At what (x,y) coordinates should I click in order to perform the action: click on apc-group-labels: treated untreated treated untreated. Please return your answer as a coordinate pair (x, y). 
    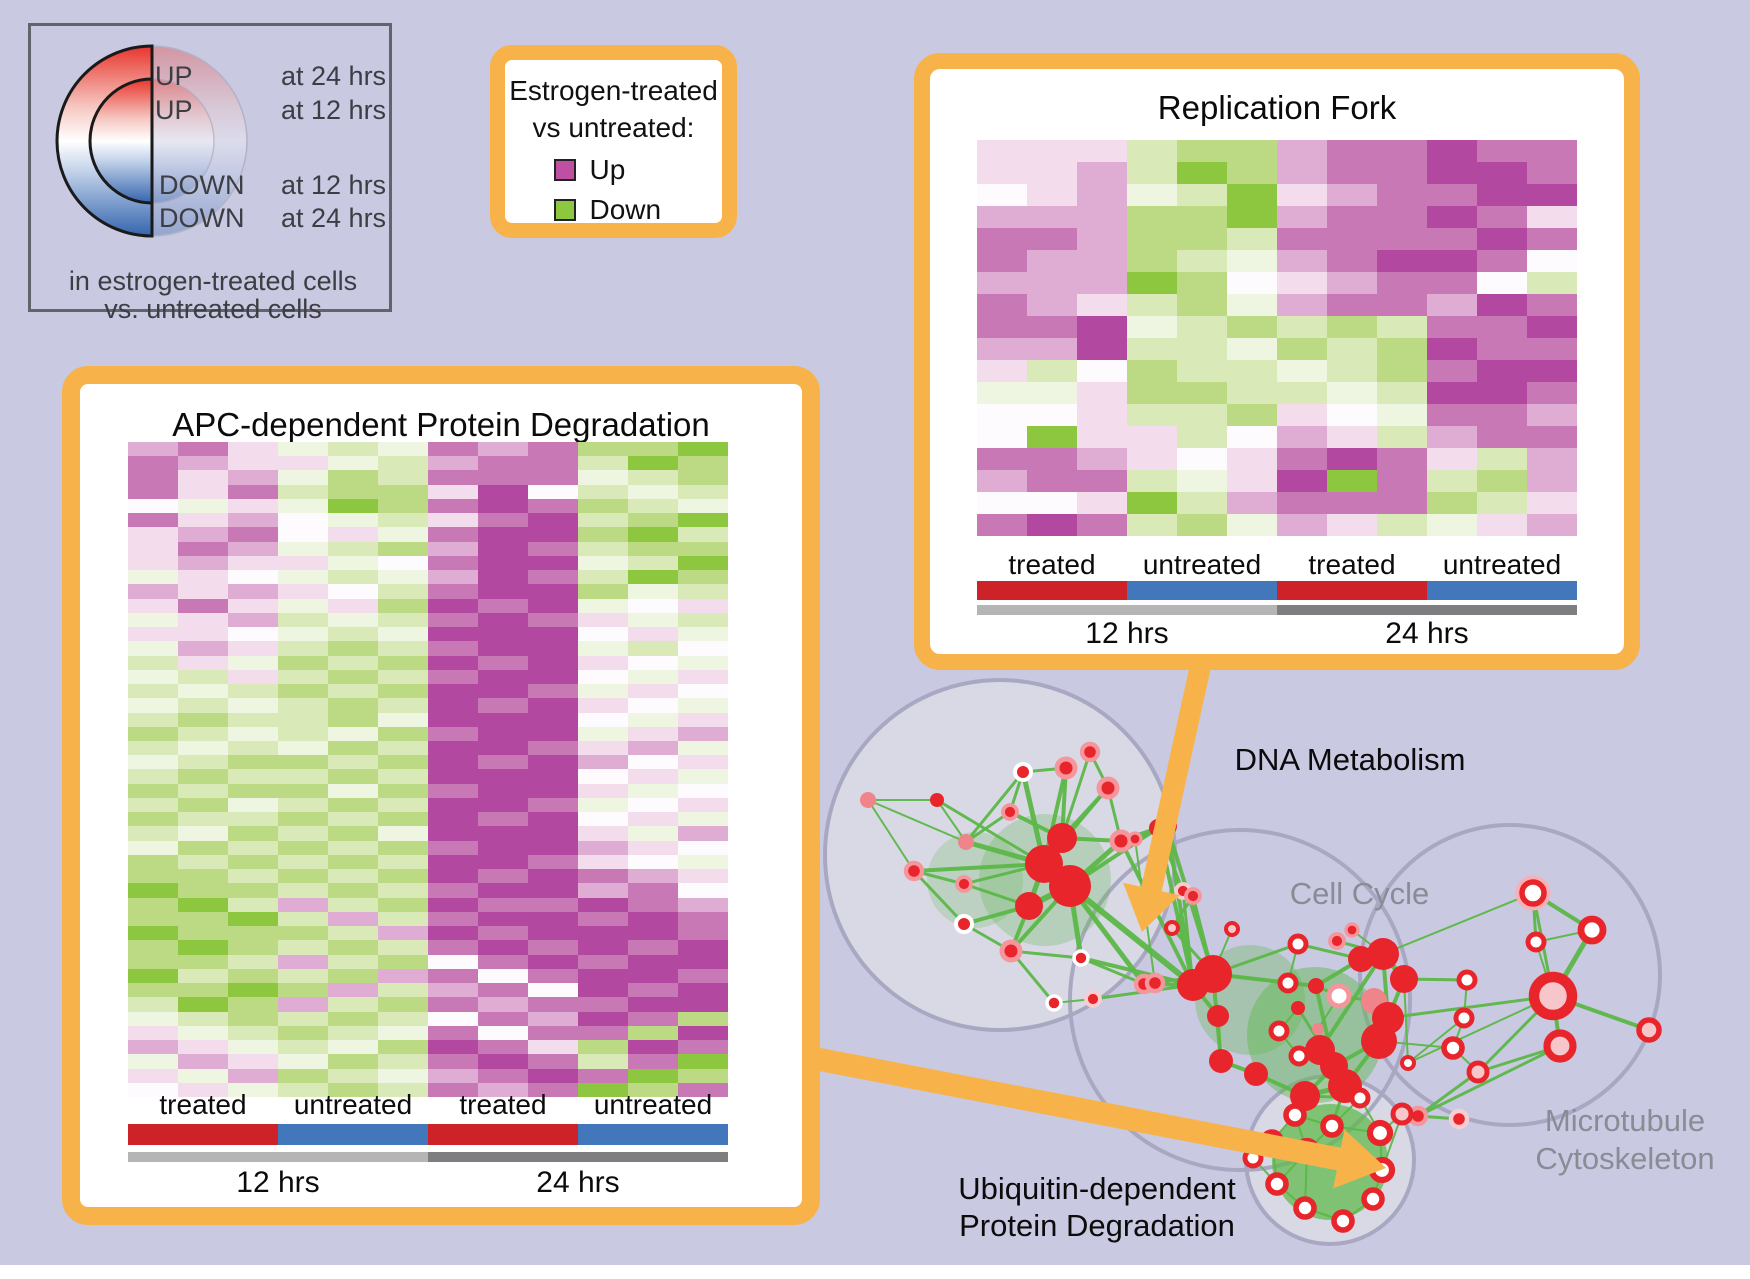
    Looking at the image, I should click on (428, 1105).